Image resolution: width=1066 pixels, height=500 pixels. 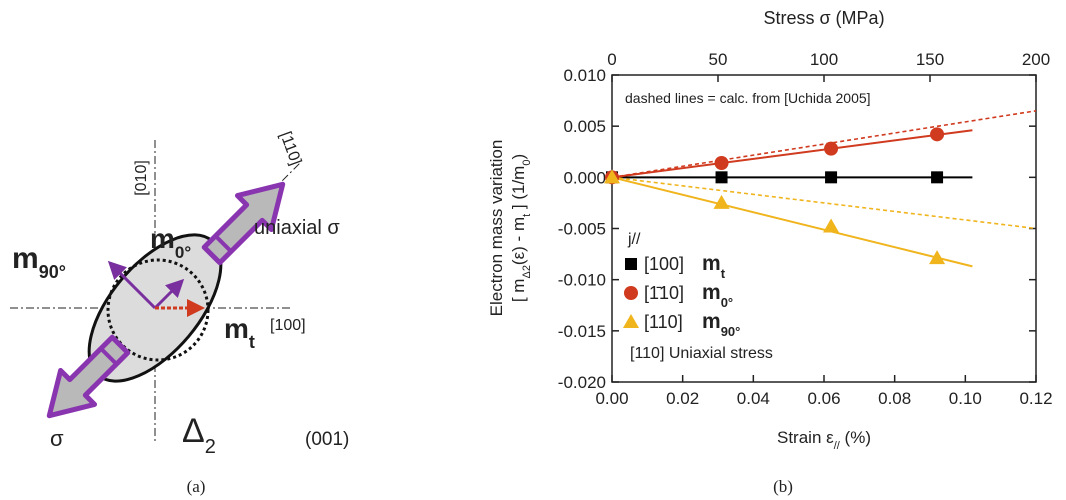 What do you see at coordinates (805, 437) in the screenshot?
I see `x-axis-title-part: Strain ε` at bounding box center [805, 437].